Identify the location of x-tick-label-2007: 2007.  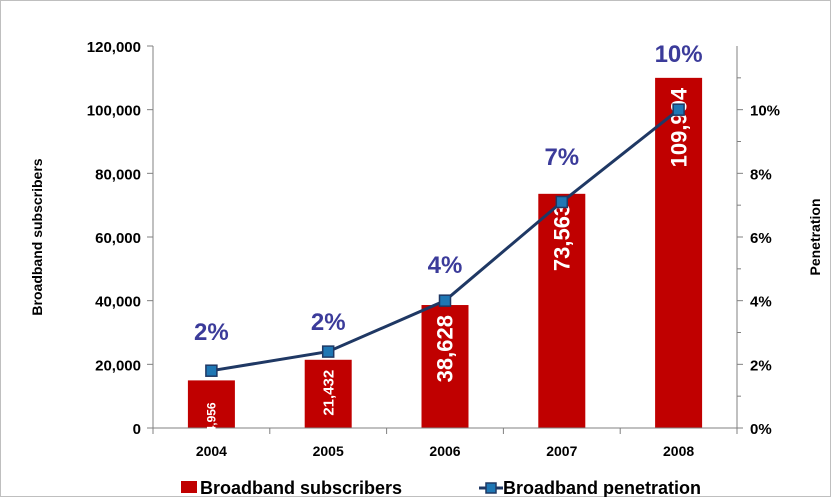
(561, 451).